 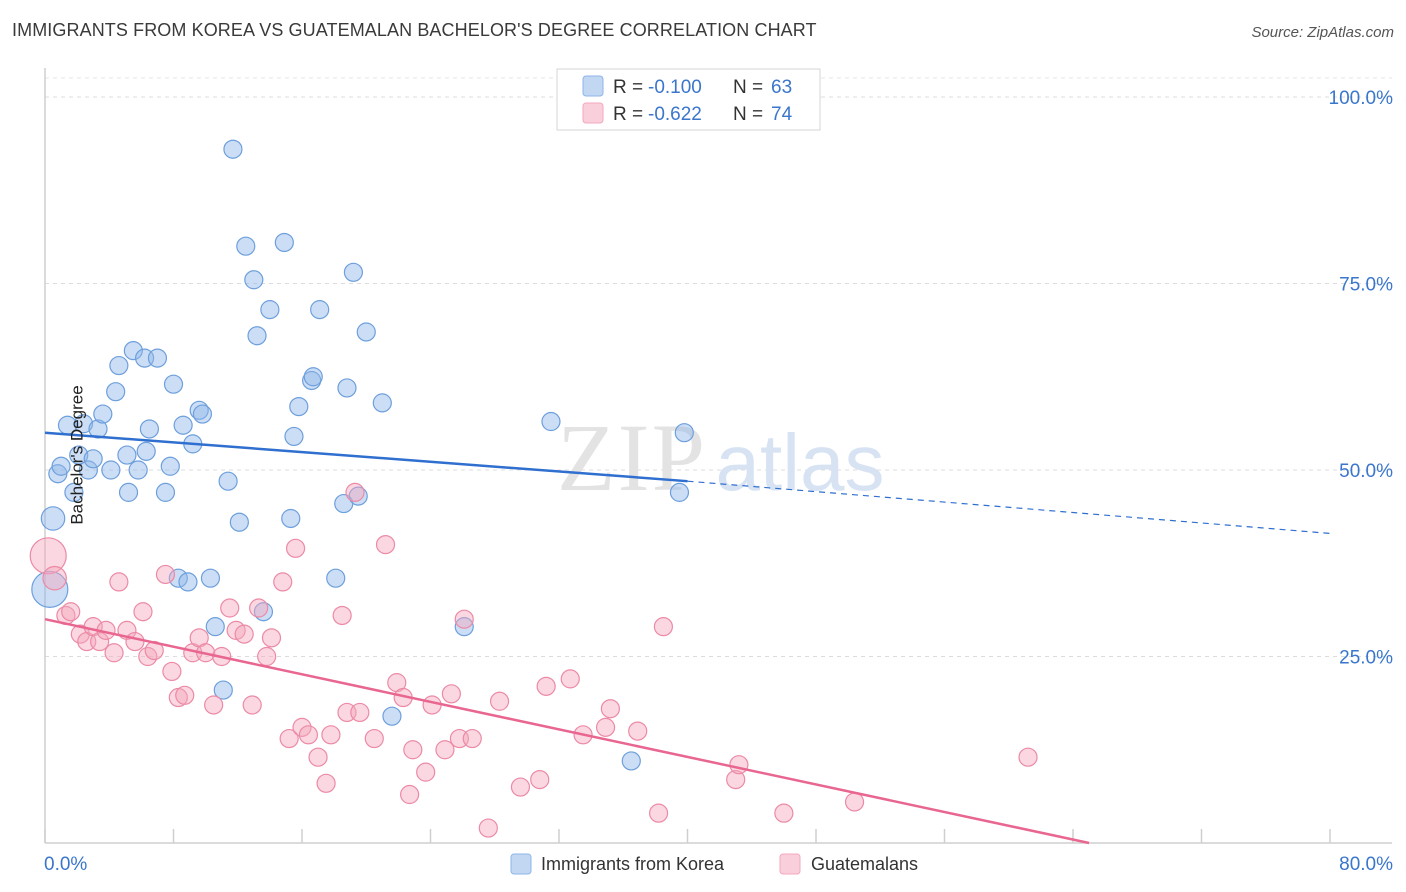 I want to click on x-tick-label: 80.0%, so click(x=1366, y=864).